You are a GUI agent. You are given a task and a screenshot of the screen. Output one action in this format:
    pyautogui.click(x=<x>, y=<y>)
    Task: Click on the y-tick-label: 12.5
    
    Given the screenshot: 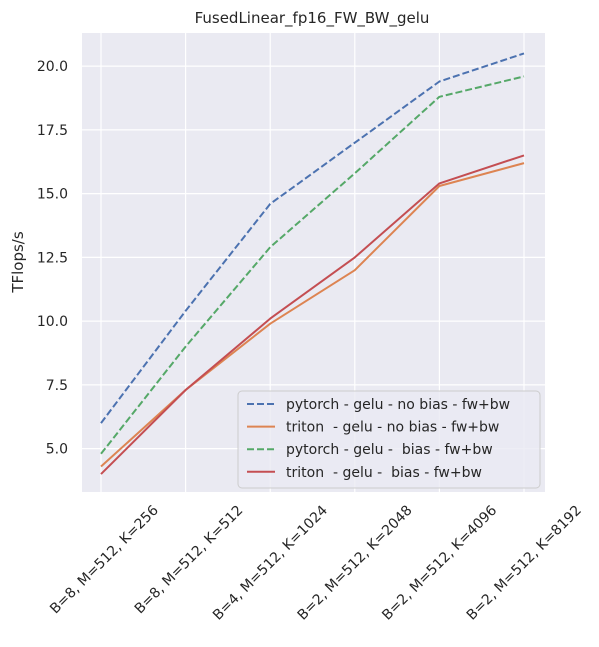 What is the action you would take?
    pyautogui.click(x=52, y=258)
    